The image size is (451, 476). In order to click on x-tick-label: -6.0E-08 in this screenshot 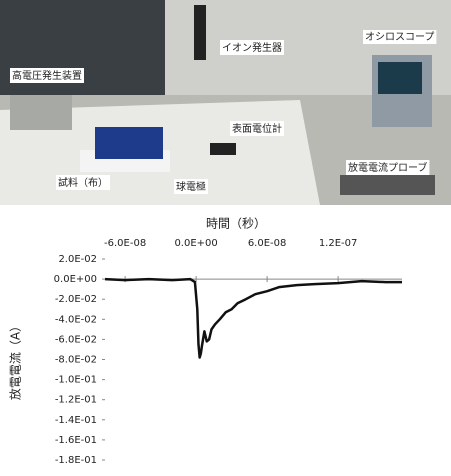, I will do `click(125, 243)`.